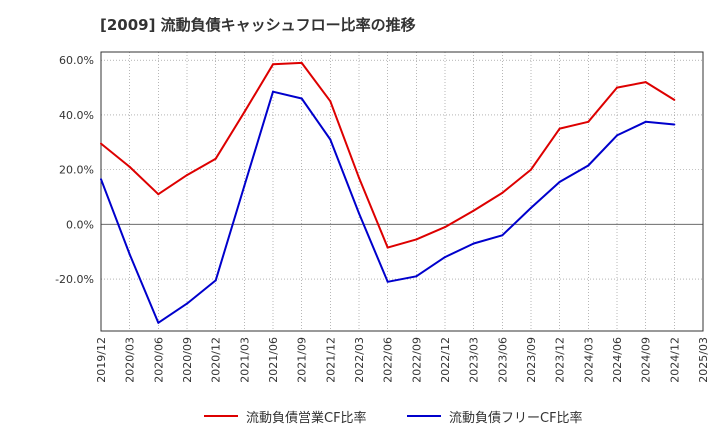 This screenshot has width=720, height=440. I want to click on legend-swatch-free-cf, so click(424, 416).